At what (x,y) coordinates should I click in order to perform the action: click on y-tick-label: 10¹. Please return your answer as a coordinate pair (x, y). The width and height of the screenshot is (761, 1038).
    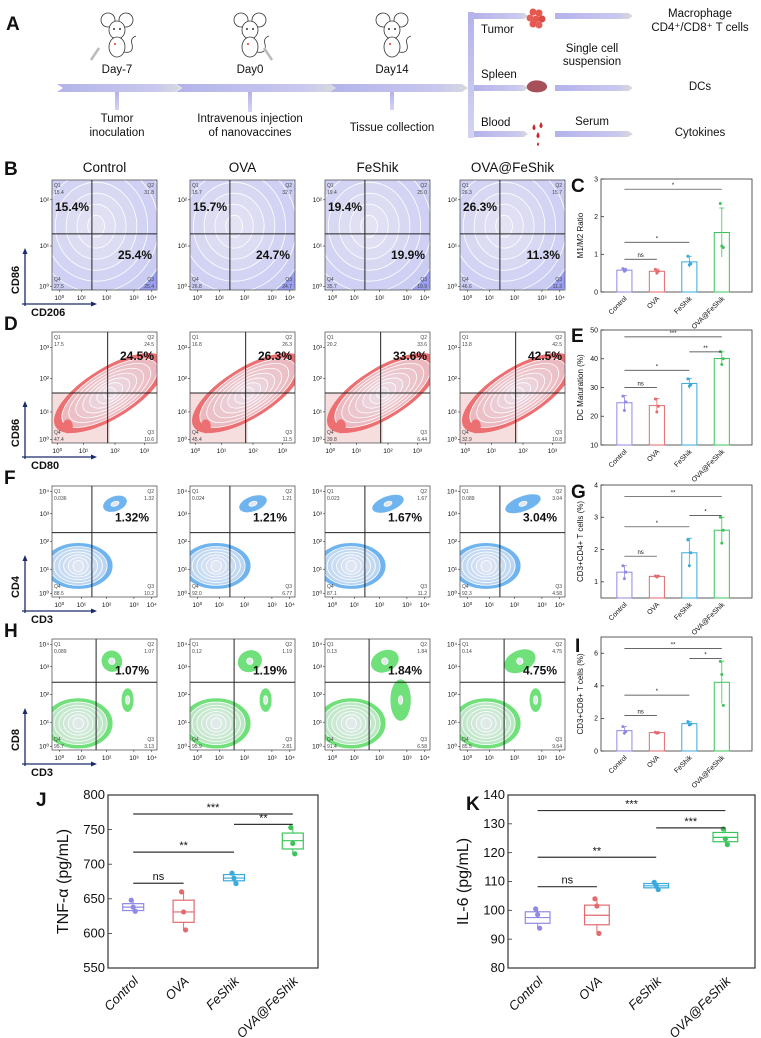
    Looking at the image, I should click on (183, 569).